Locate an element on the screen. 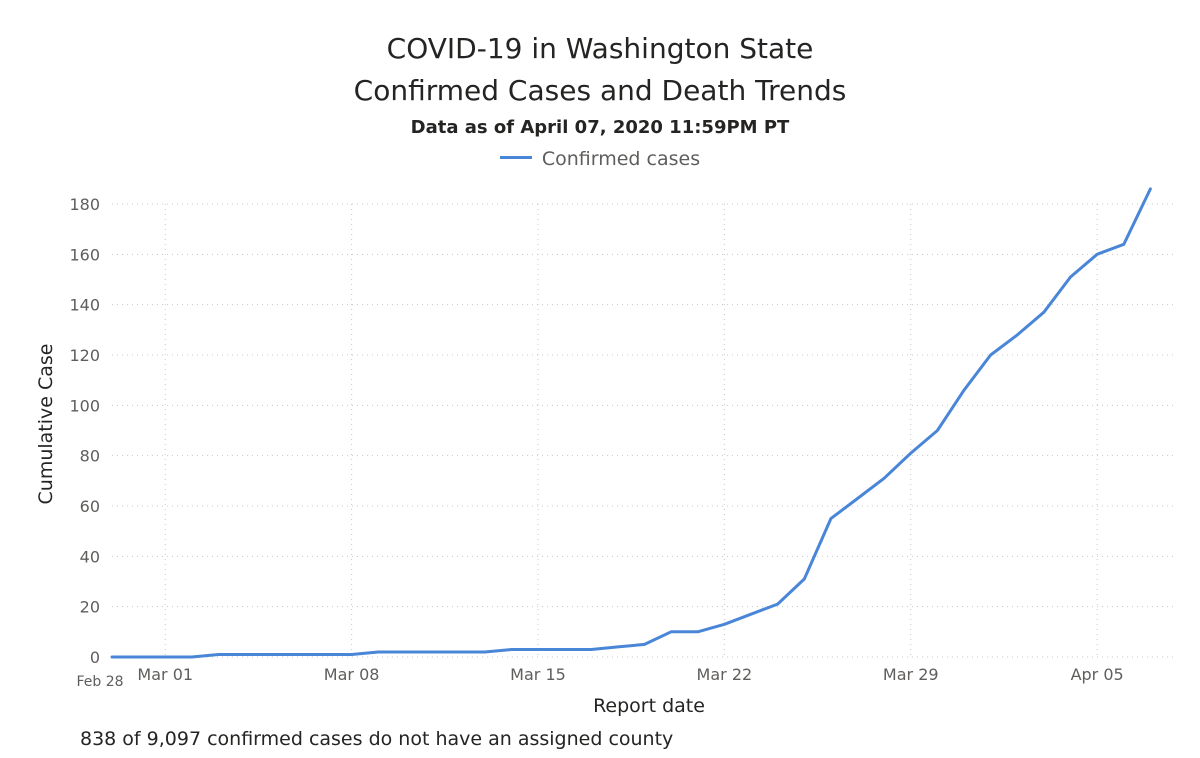 Image resolution: width=1200 pixels, height=758 pixels. legend: Confirmed cases is located at coordinates (600, 159).